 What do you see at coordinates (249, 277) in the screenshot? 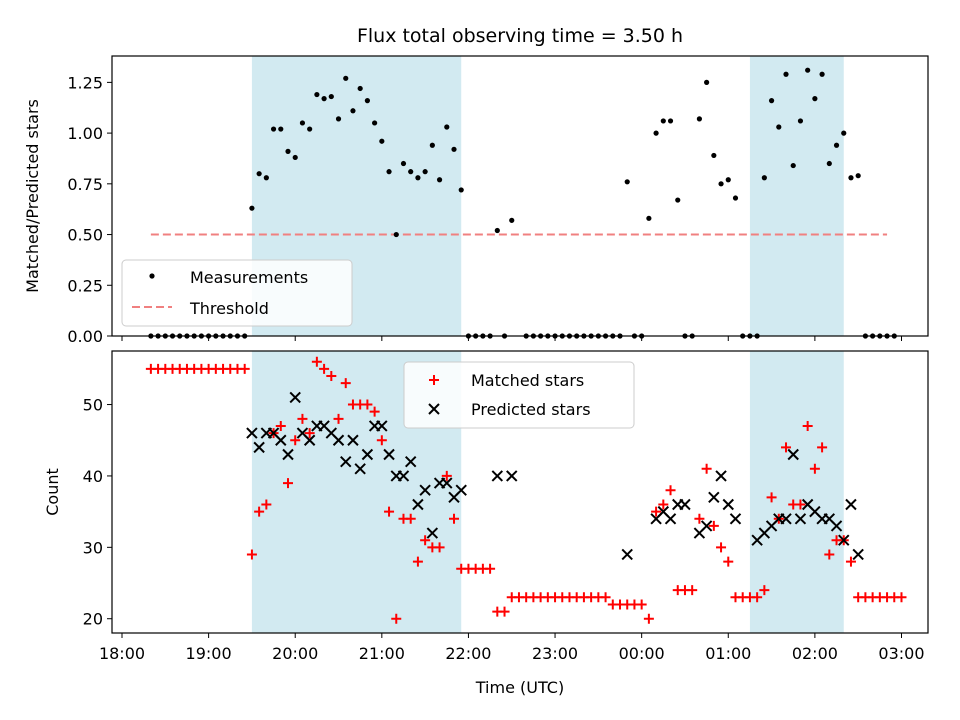
I see `legend-label: Measurements` at bounding box center [249, 277].